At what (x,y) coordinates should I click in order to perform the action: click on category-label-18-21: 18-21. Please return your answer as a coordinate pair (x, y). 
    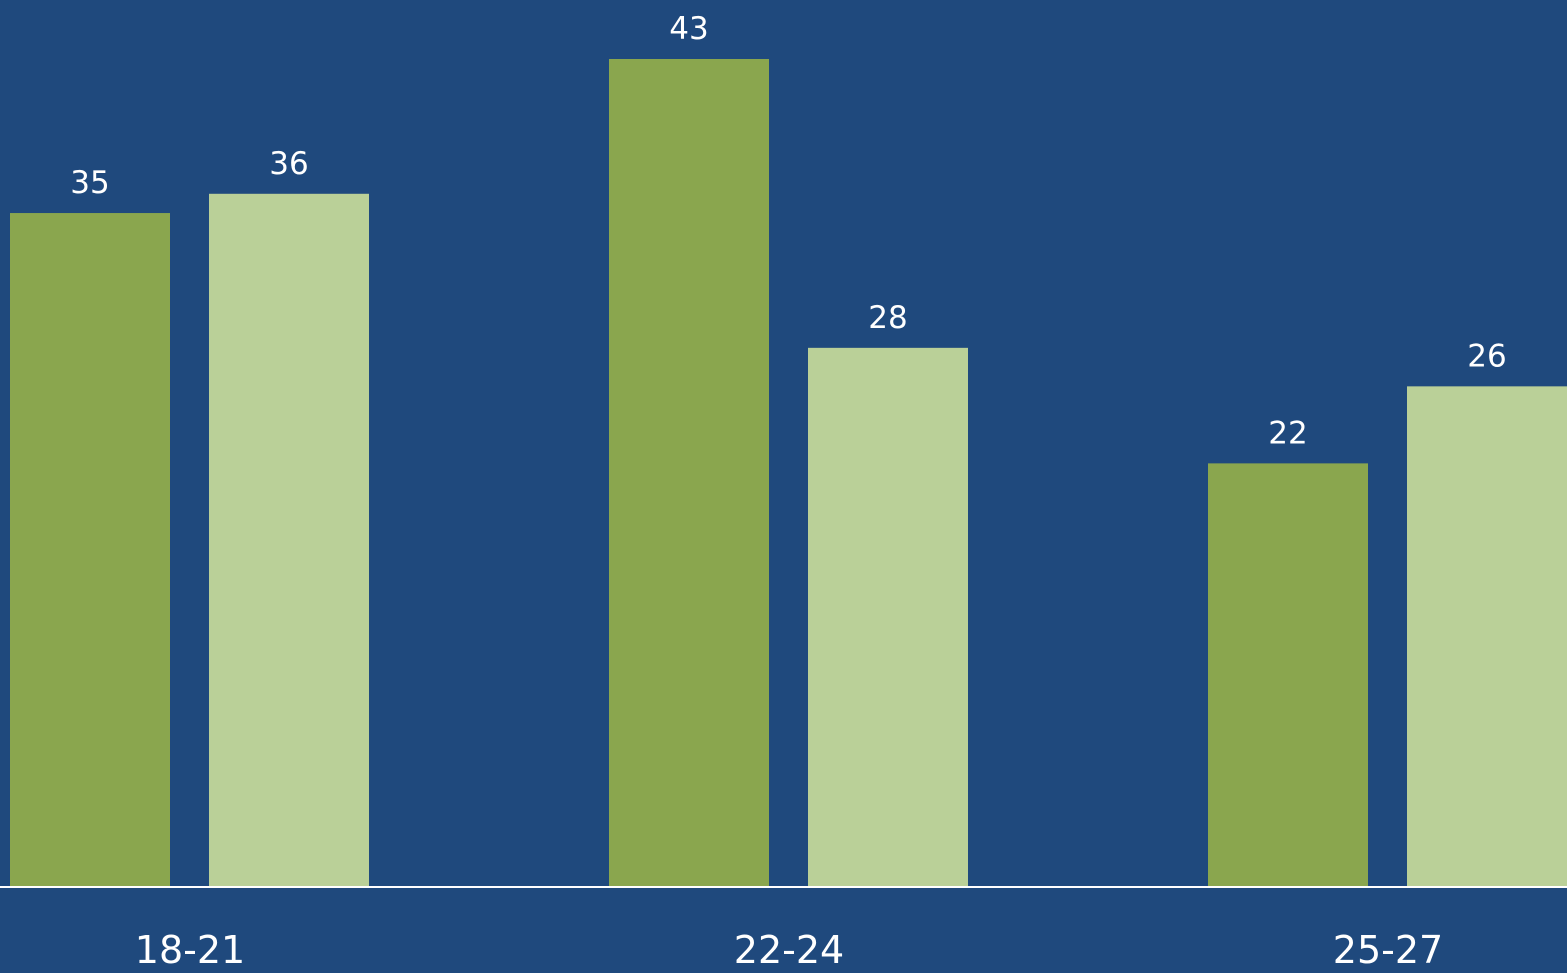
    Looking at the image, I should click on (190, 950).